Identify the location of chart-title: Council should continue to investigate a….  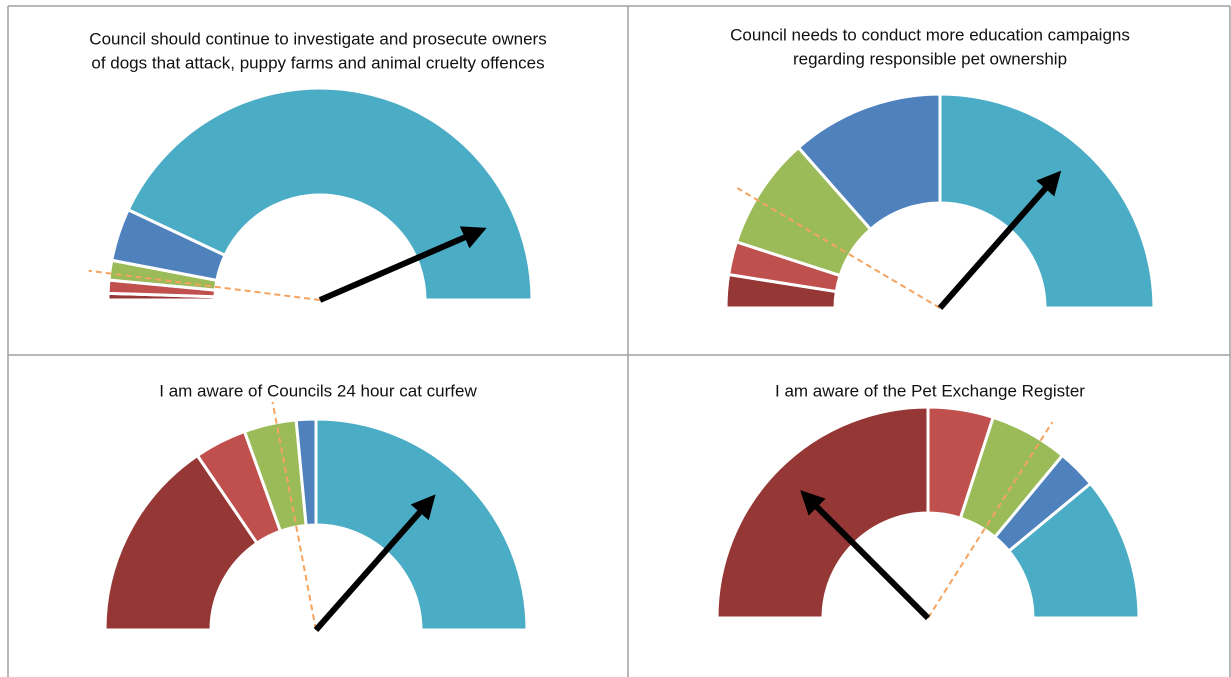
(317, 38).